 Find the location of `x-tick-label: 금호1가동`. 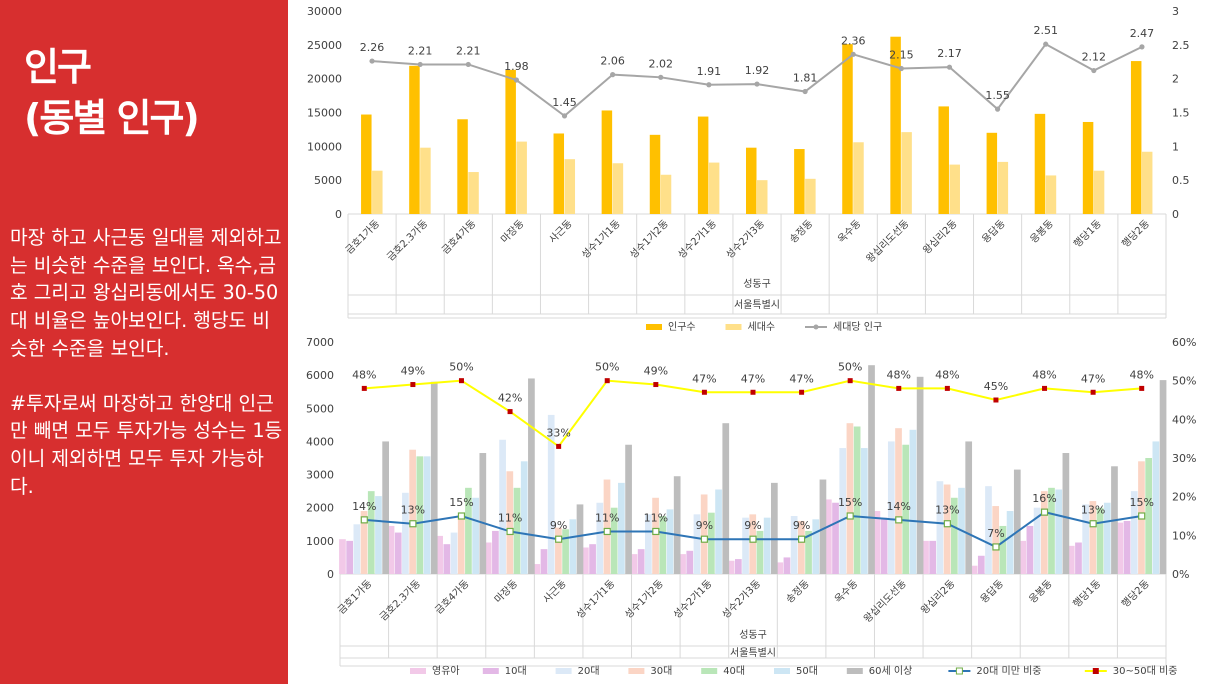

x-tick-label: 금호1가동 is located at coordinates (362, 237).